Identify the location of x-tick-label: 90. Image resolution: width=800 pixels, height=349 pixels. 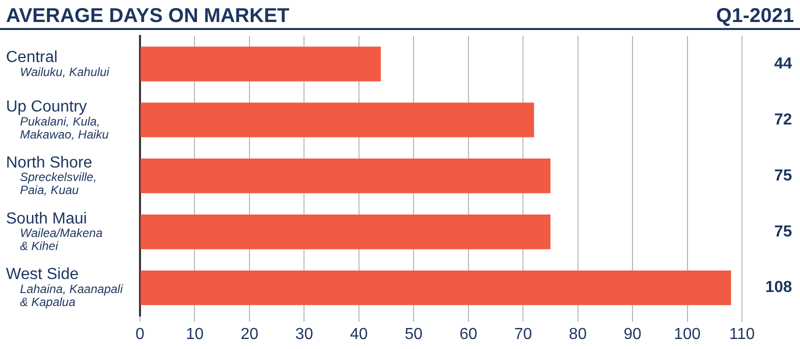
(633, 334).